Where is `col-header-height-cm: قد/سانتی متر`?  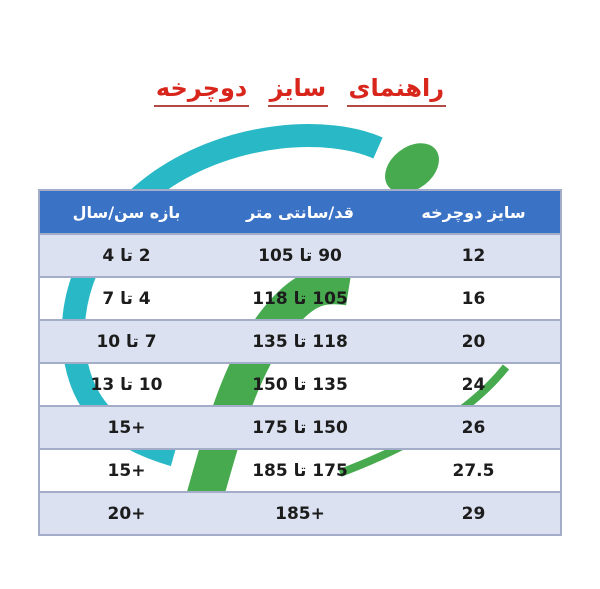 col-header-height-cm: قد/سانتی متر is located at coordinates (300, 212).